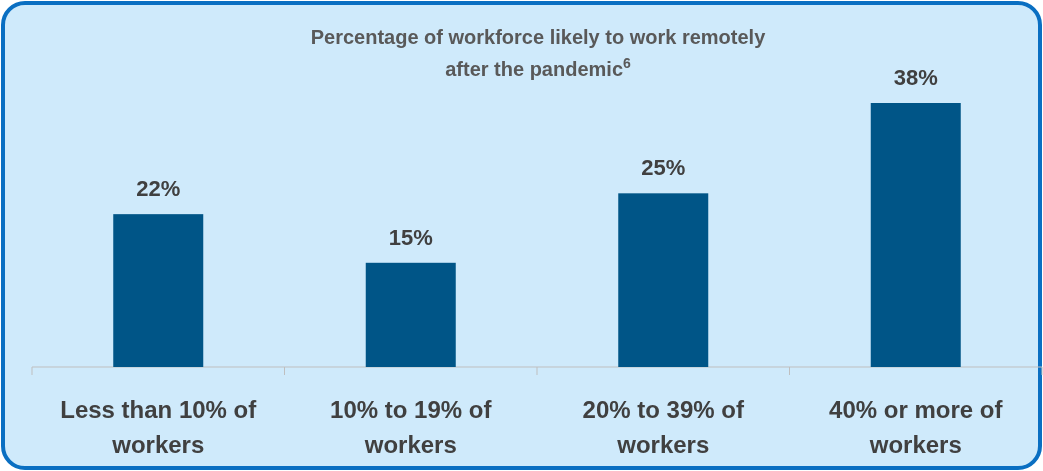 This screenshot has height=471, width=1043. I want to click on x-tick-label: 20% to 39% of workers, so click(663, 427).